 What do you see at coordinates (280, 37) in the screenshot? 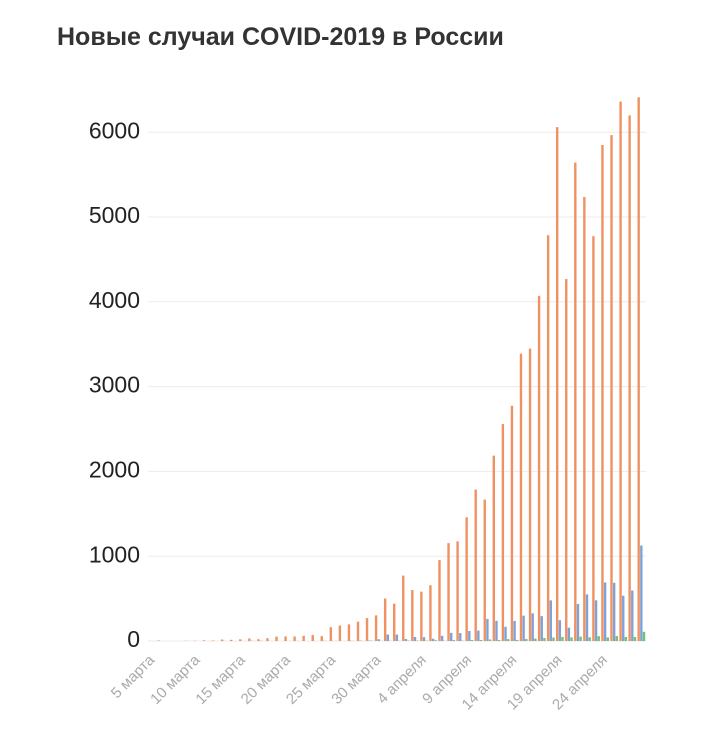
I see `chart-title: Новые случаи COVID-2019 в России` at bounding box center [280, 37].